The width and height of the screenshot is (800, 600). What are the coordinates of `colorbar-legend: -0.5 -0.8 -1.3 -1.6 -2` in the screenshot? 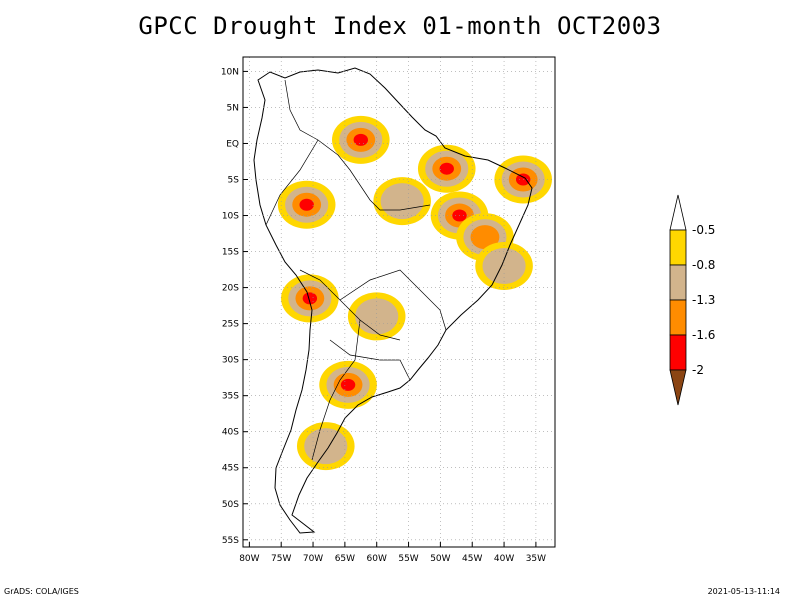 It's located at (692, 300).